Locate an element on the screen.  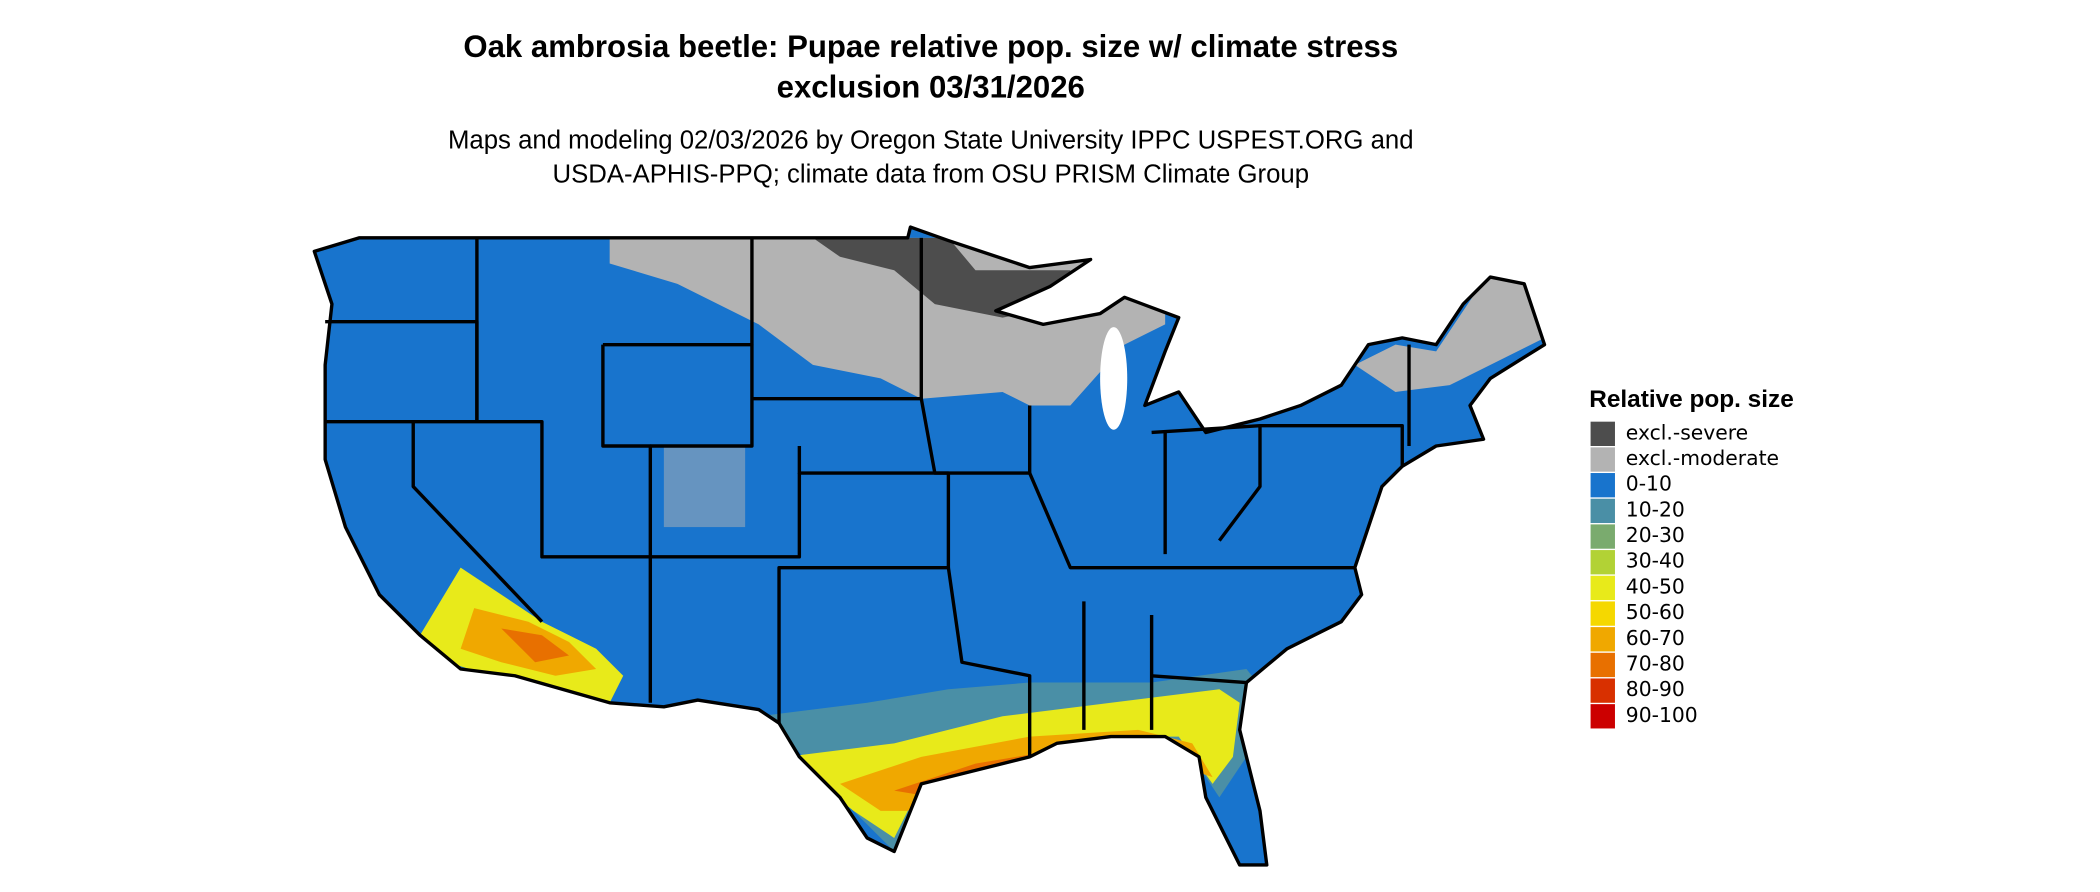
legend-label: 50-60 is located at coordinates (1655, 612).